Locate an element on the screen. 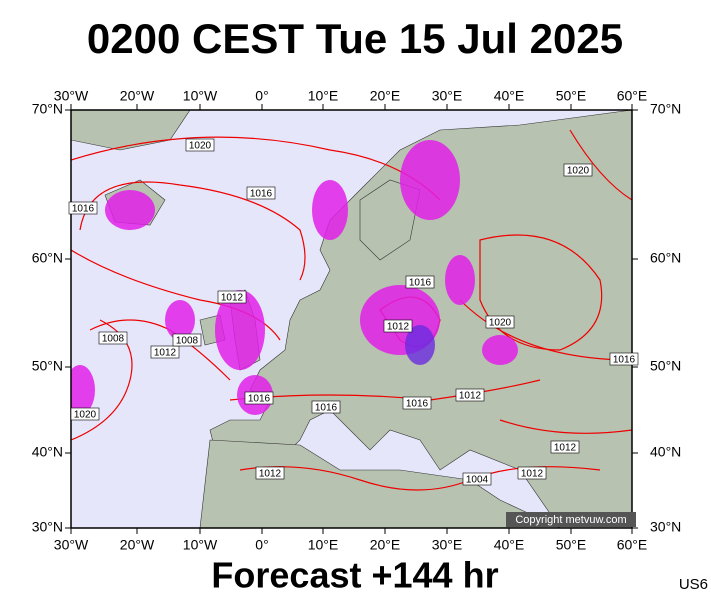  copyright: Copyright metvuw.com is located at coordinates (570, 520).